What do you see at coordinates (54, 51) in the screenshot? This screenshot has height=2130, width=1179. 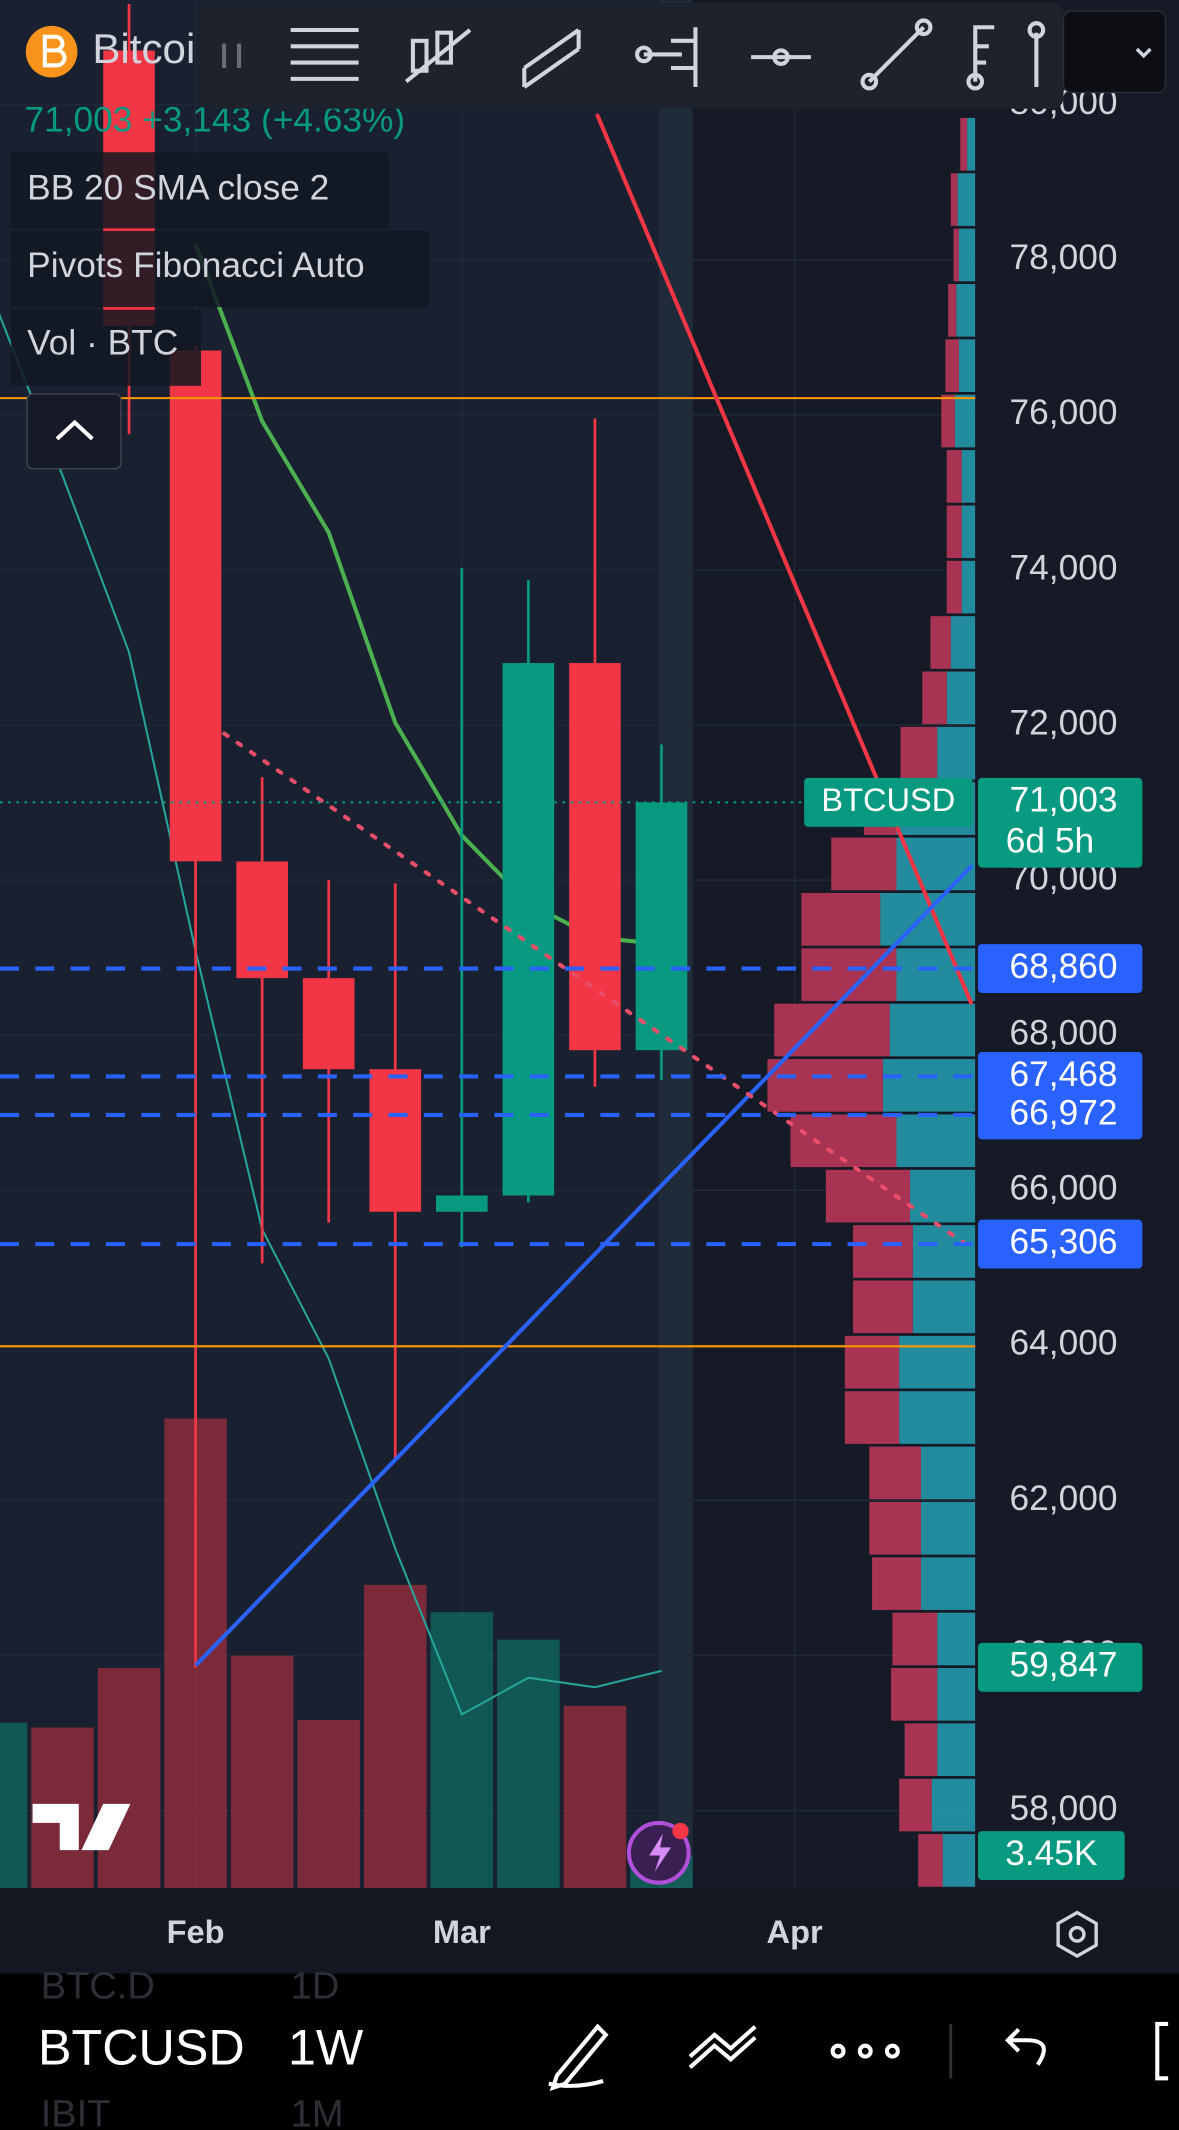 I see `coin-glyph` at bounding box center [54, 51].